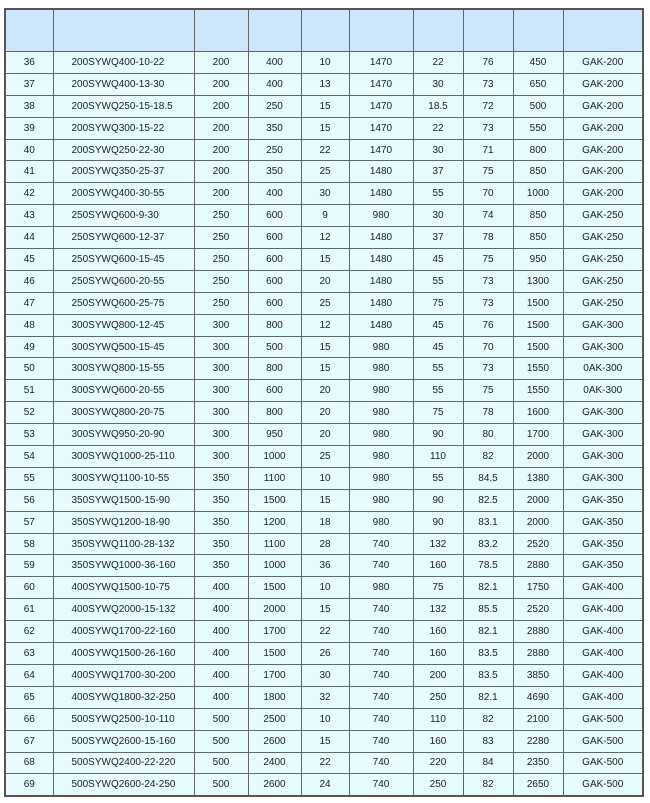 Image resolution: width=650 pixels, height=803 pixels. What do you see at coordinates (29, 435) in the screenshot?
I see `row-number-cell: 53` at bounding box center [29, 435].